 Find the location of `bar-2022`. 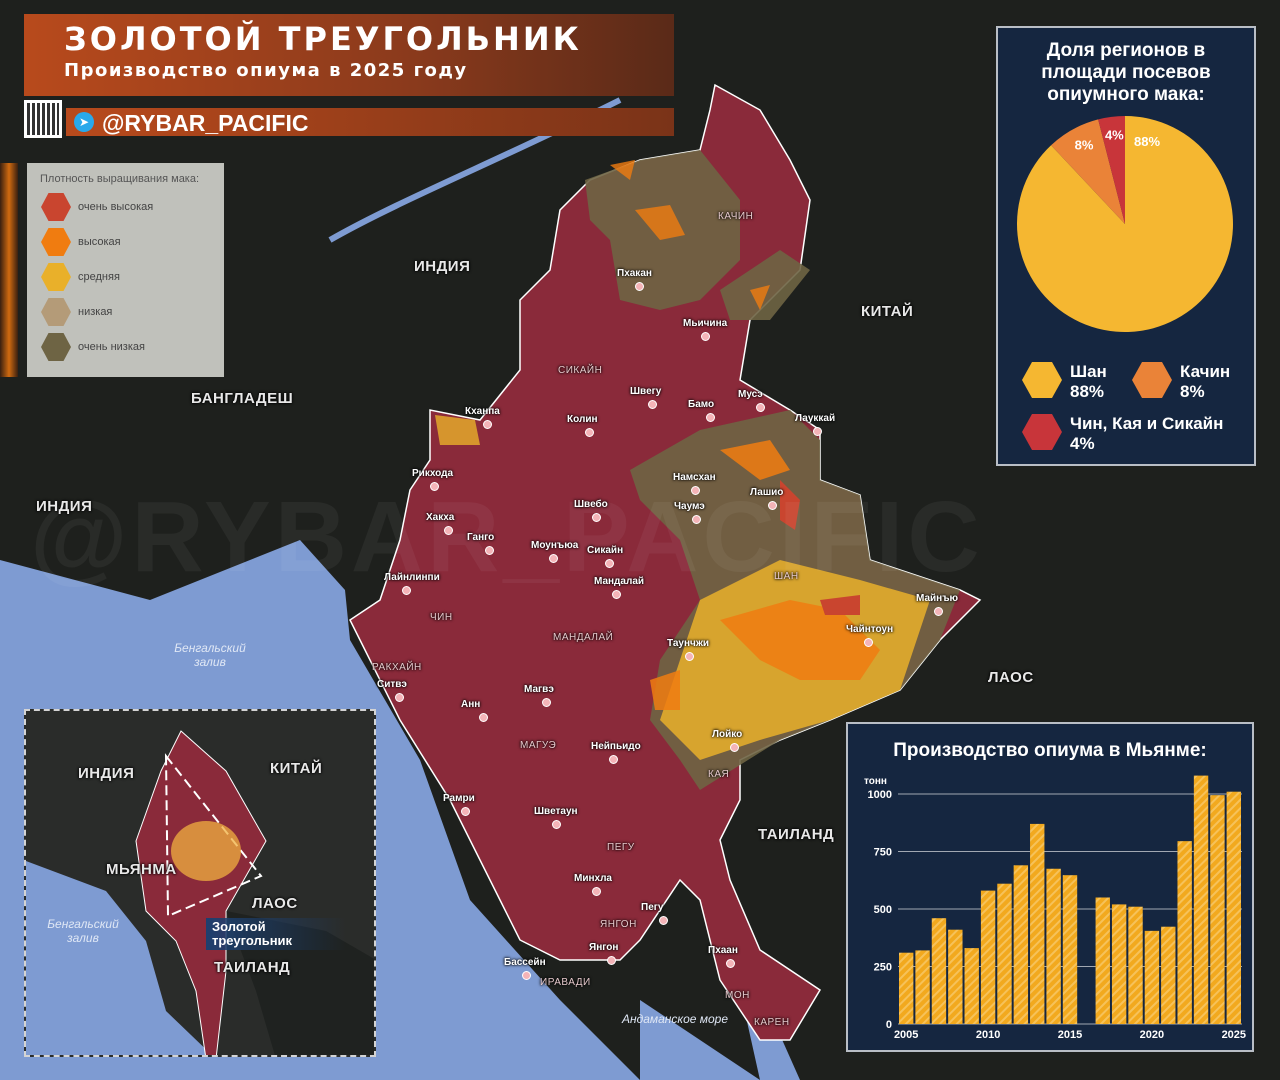

bar-2022 is located at coordinates (1184, 932).